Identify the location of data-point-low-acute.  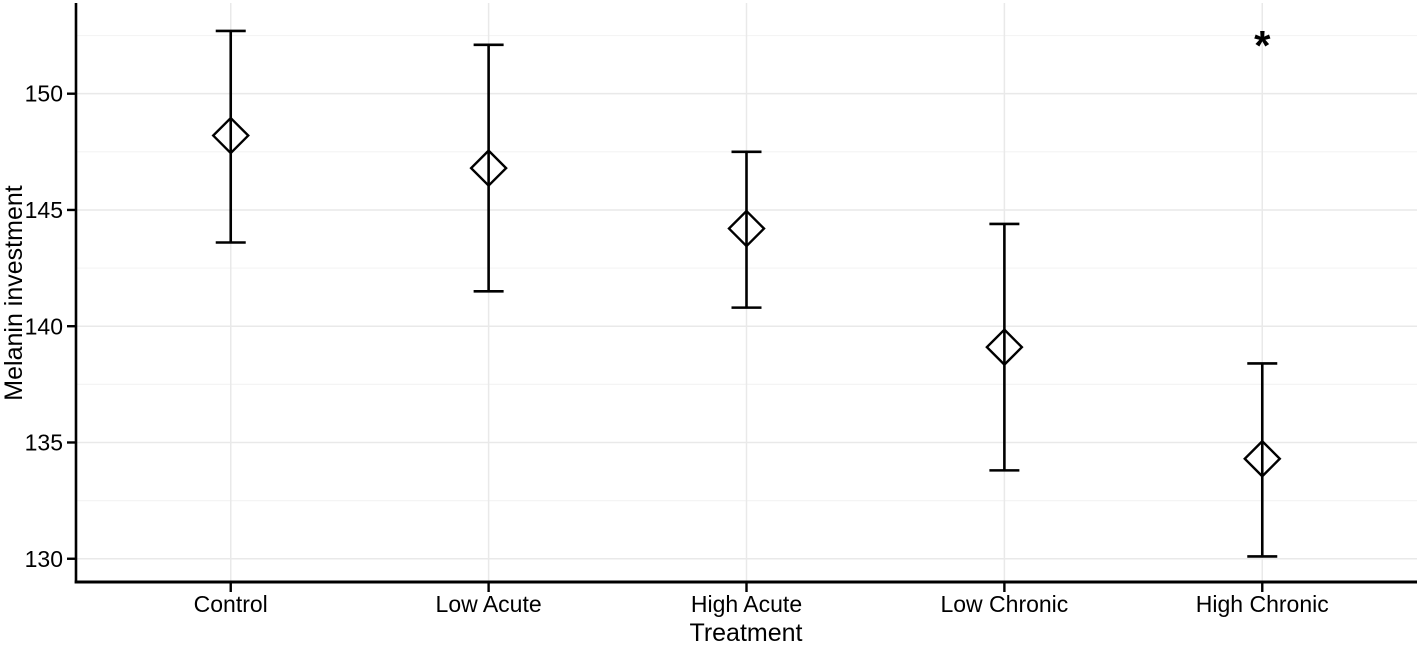
(488, 168).